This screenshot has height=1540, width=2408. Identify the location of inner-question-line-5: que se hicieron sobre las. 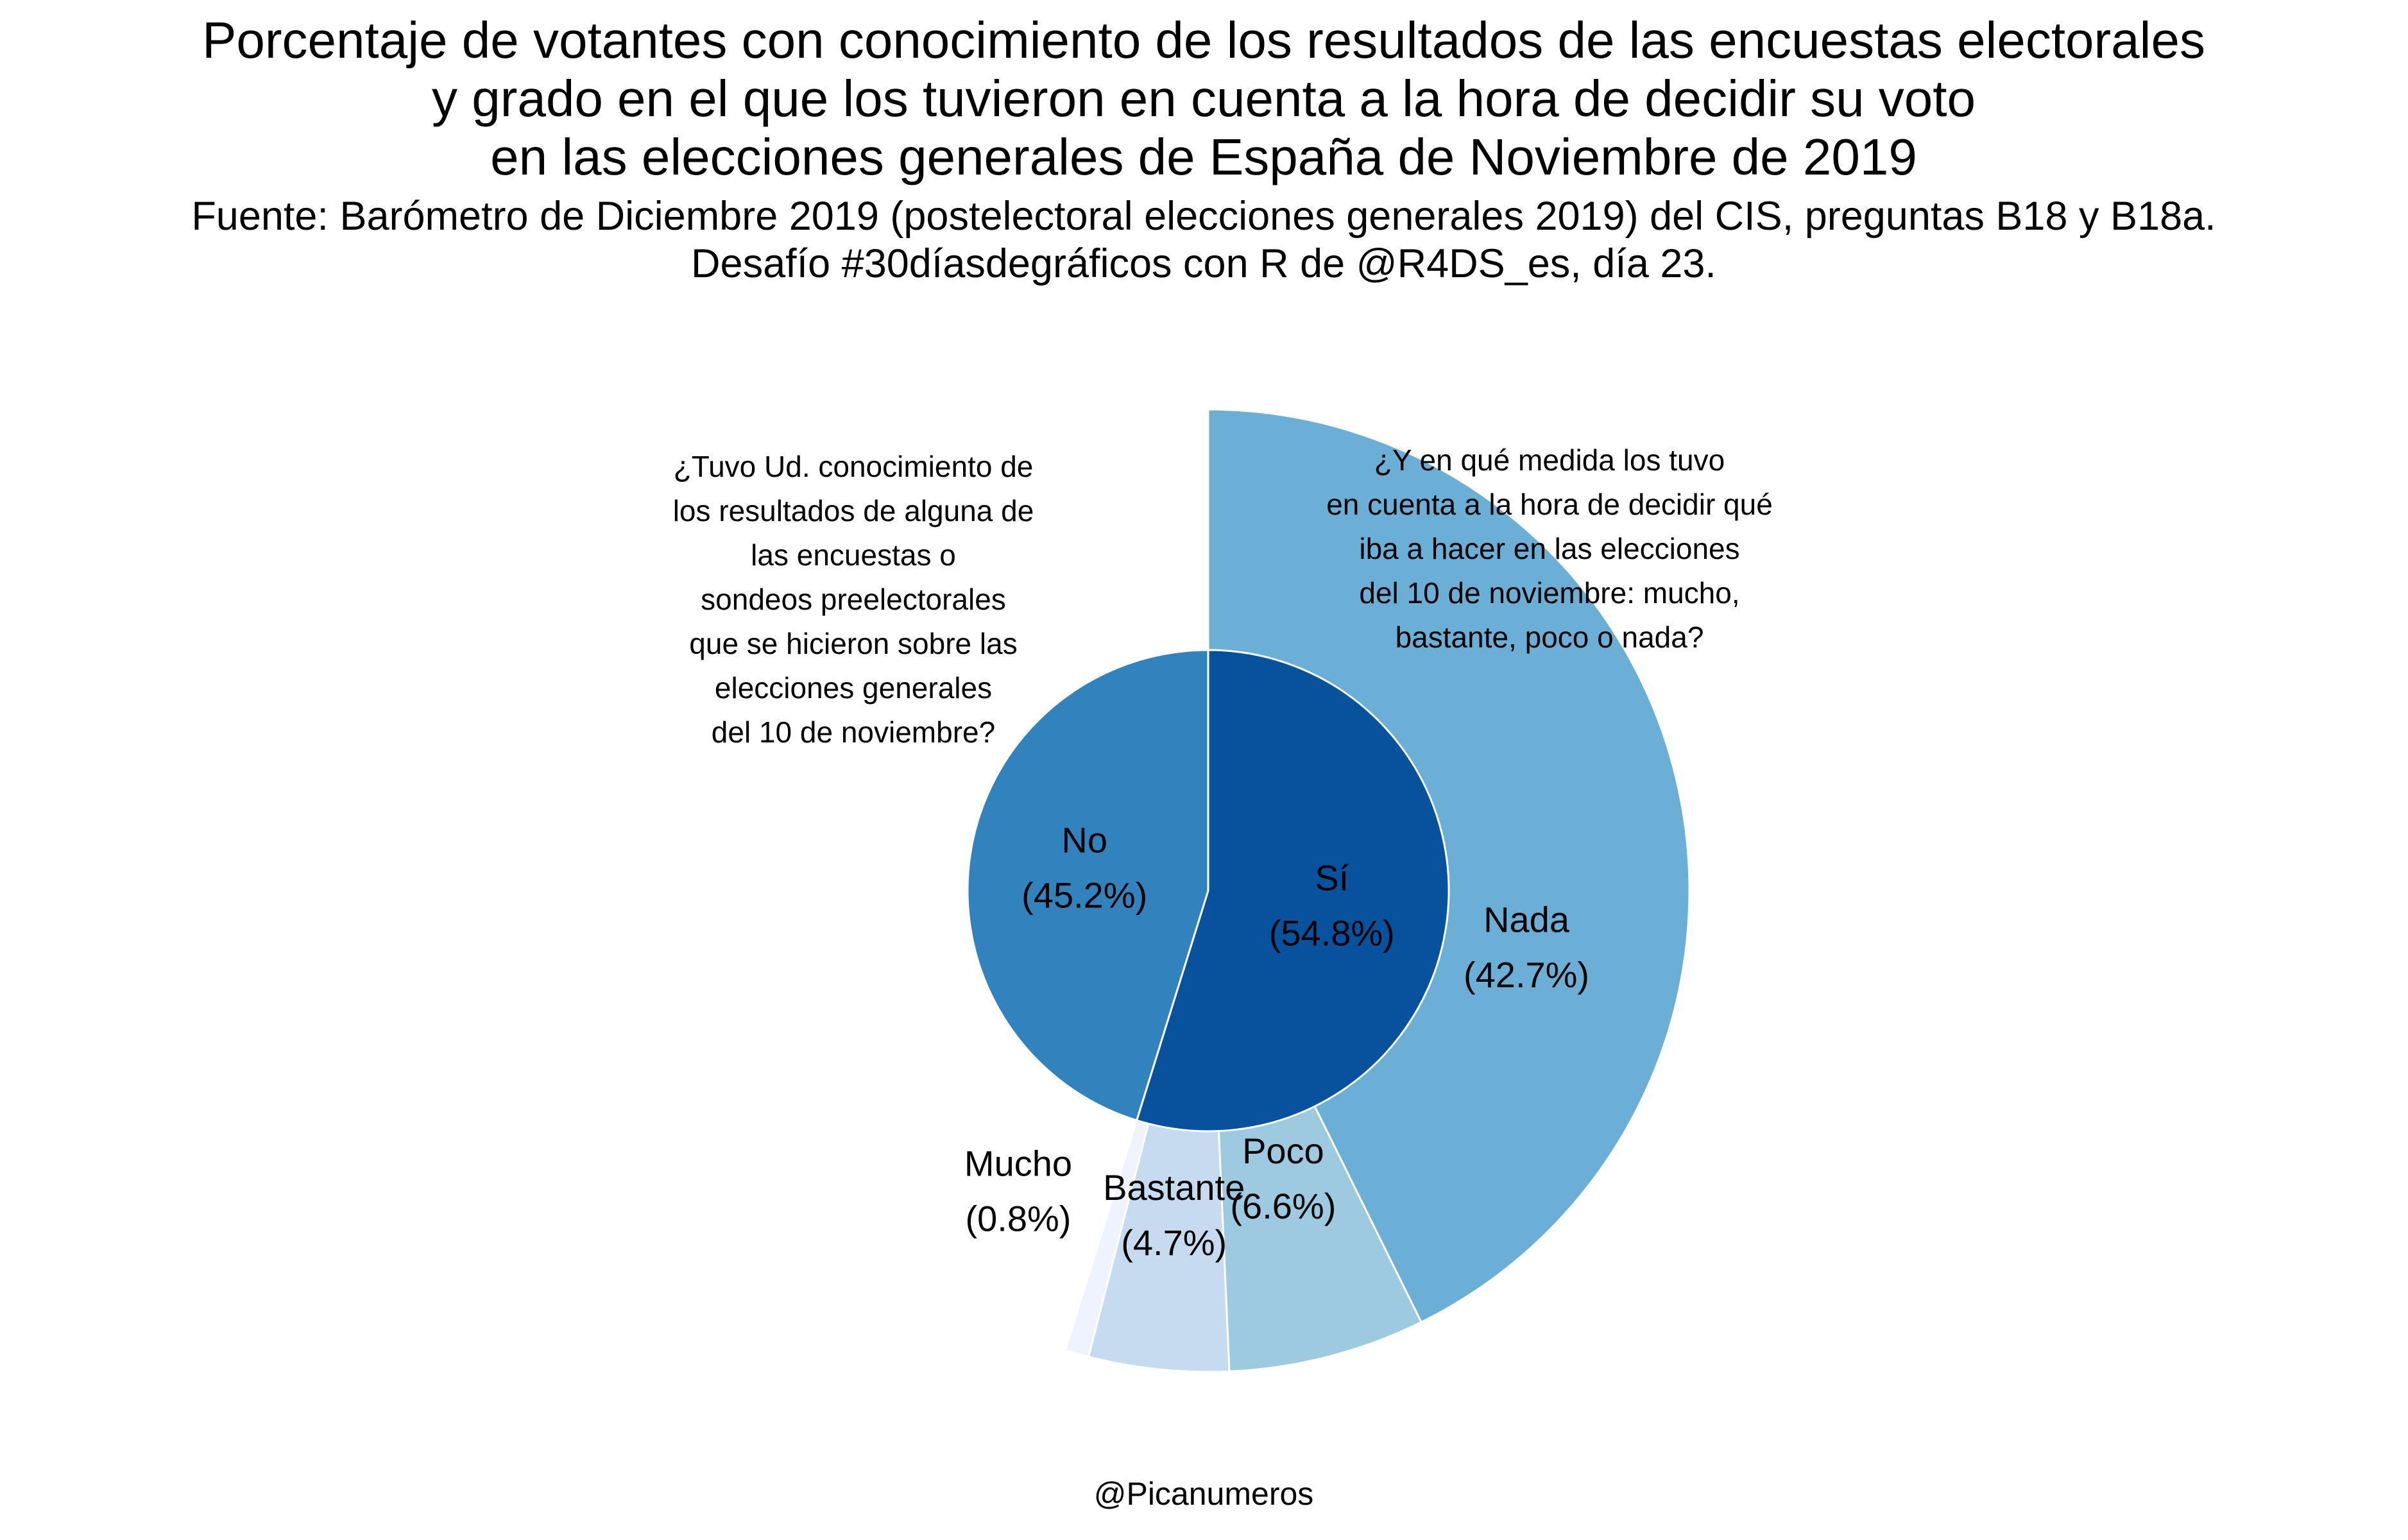
(853, 644).